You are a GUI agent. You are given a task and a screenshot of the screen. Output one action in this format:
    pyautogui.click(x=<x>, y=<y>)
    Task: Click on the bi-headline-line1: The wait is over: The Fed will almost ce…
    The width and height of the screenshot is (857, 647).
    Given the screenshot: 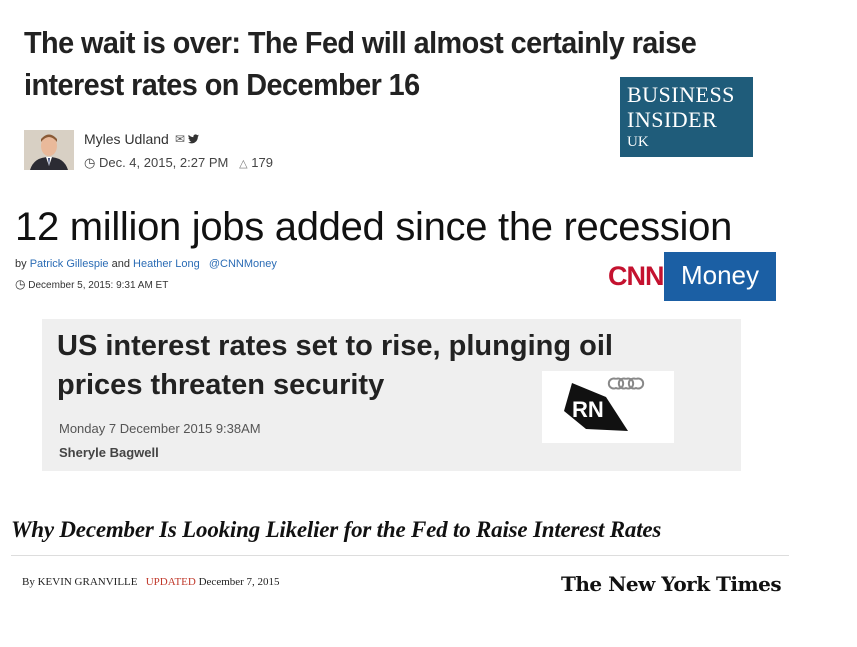 What is the action you would take?
    pyautogui.click(x=360, y=42)
    